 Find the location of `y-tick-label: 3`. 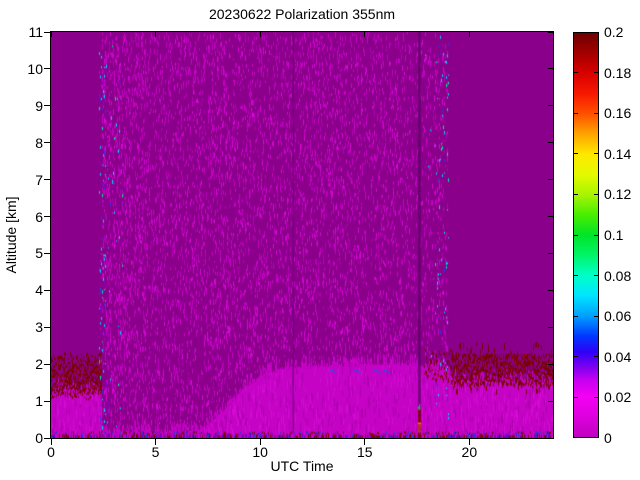

y-tick-label: 3 is located at coordinates (39, 327).